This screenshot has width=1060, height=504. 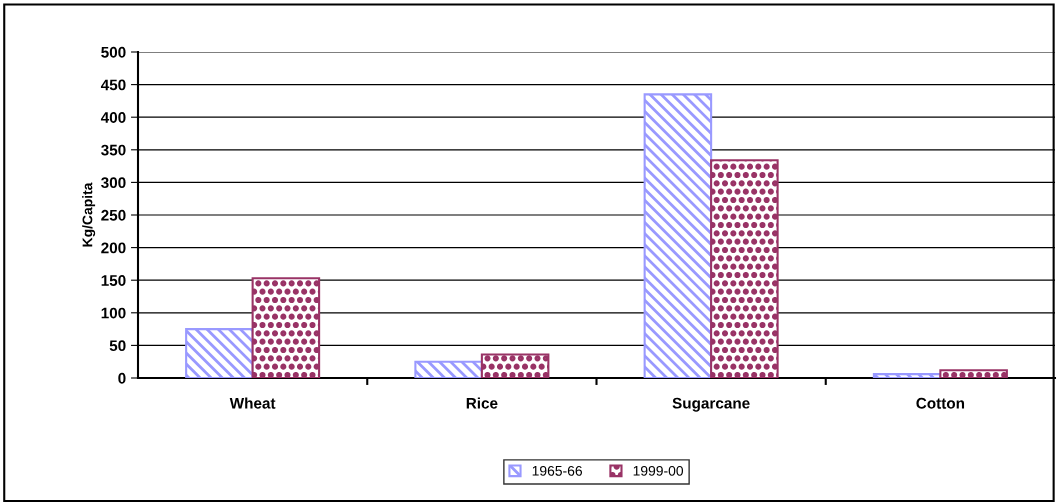 I want to click on y-tick-label: 450, so click(x=113, y=85).